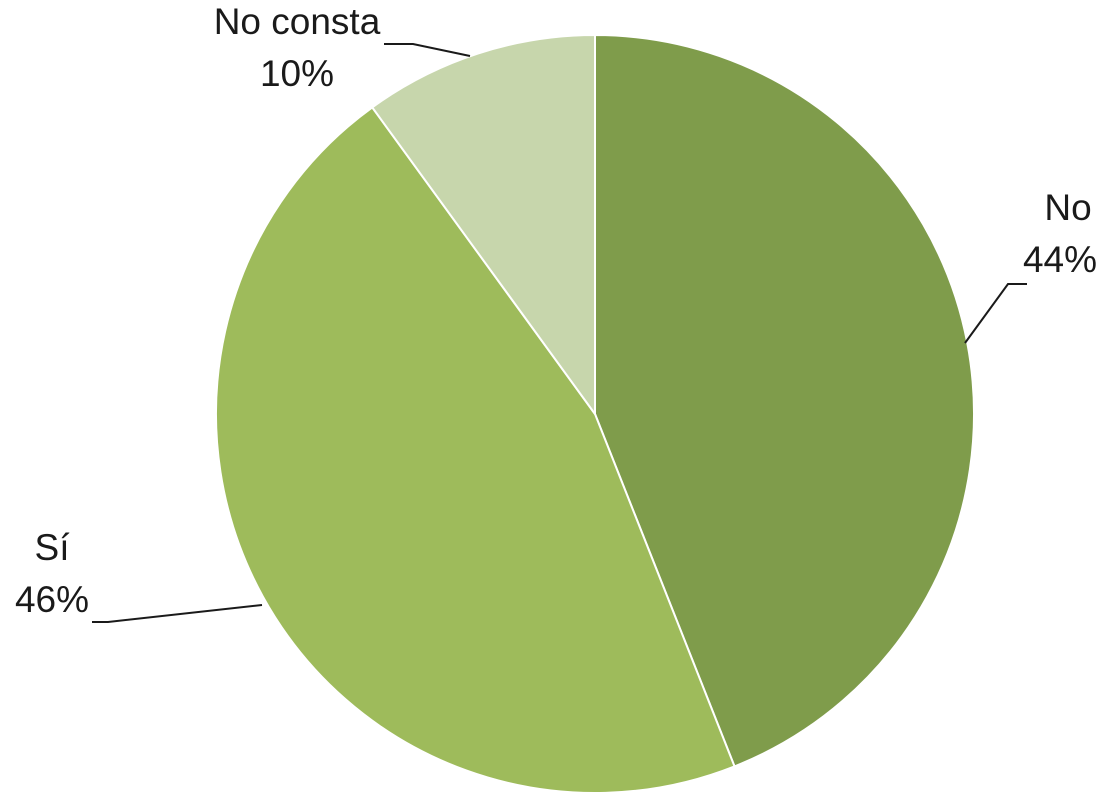 The width and height of the screenshot is (1104, 798). Describe the element at coordinates (427, 50) in the screenshot. I see `leader-line-no-consta` at that location.